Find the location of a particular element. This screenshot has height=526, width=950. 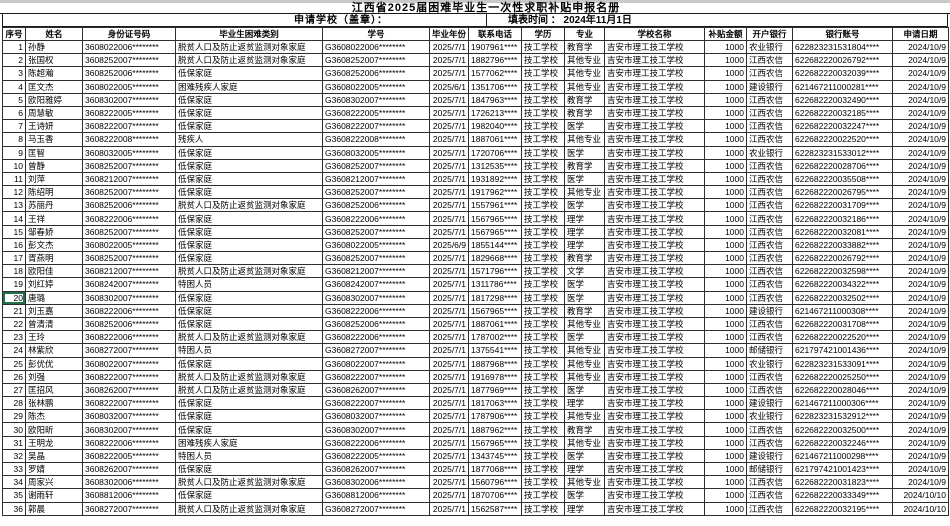

cell-r18c9: 文学 is located at coordinates (584, 271).